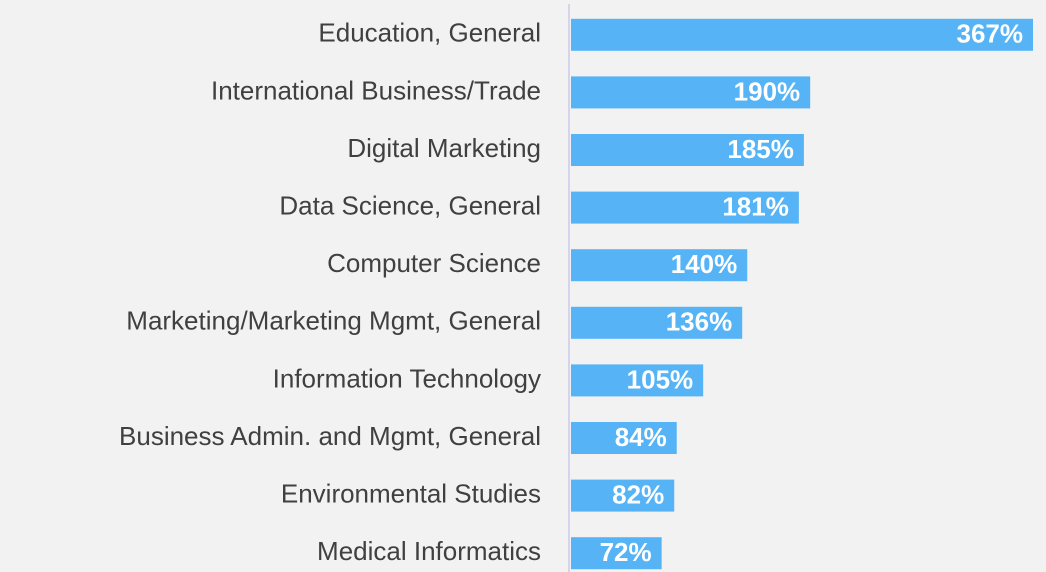  Describe the element at coordinates (699, 322) in the screenshot. I see `value-label: 136%` at that location.